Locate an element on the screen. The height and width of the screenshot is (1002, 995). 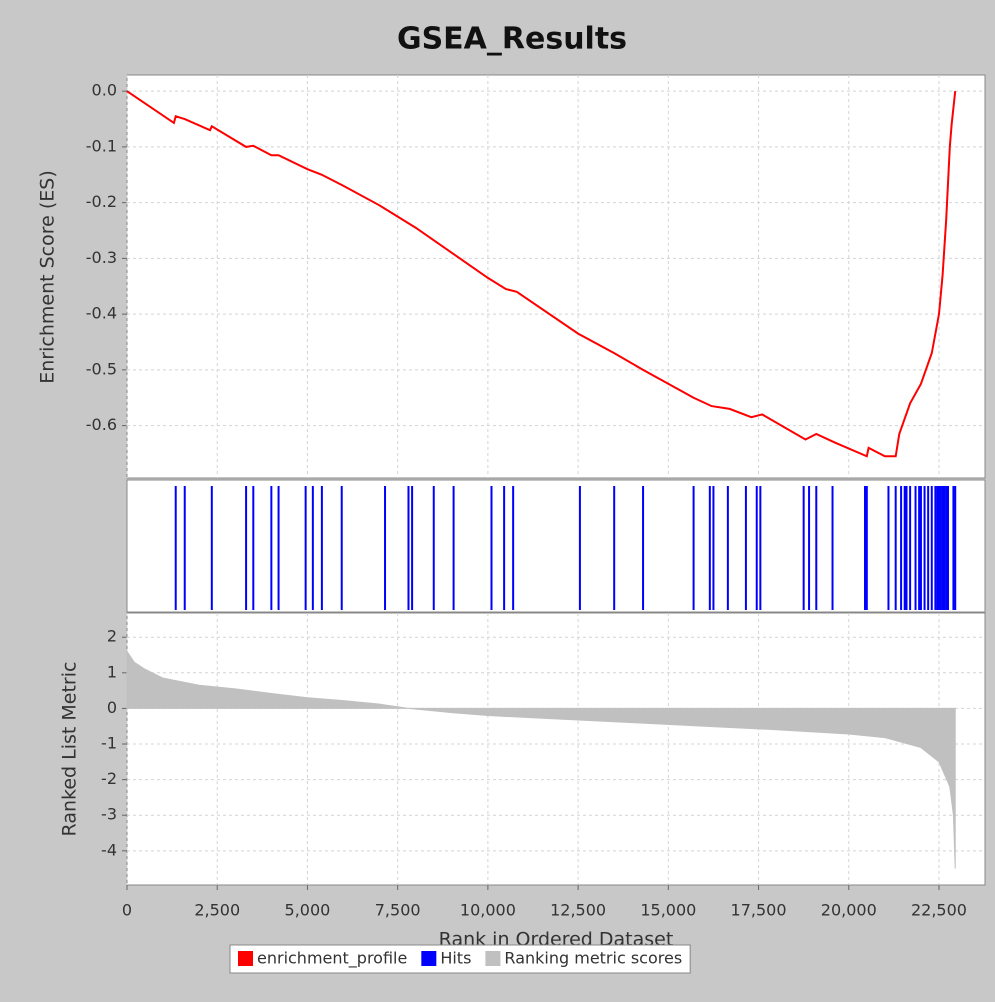
y-tick-label: -0.6 is located at coordinates (101, 424).